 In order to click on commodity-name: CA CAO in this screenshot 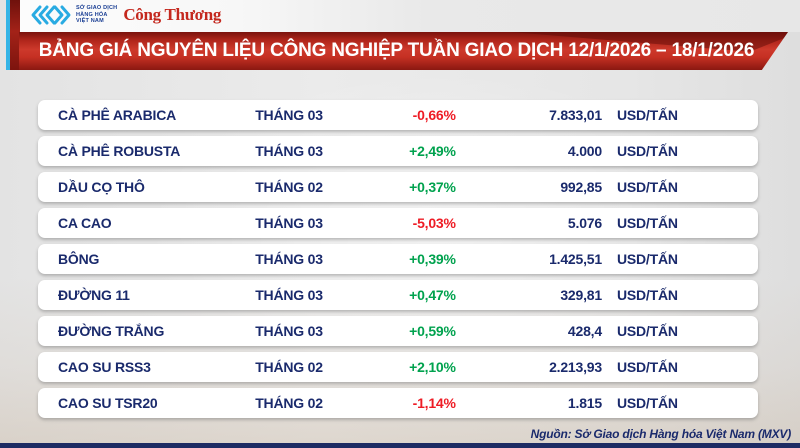, I will do `click(85, 223)`.